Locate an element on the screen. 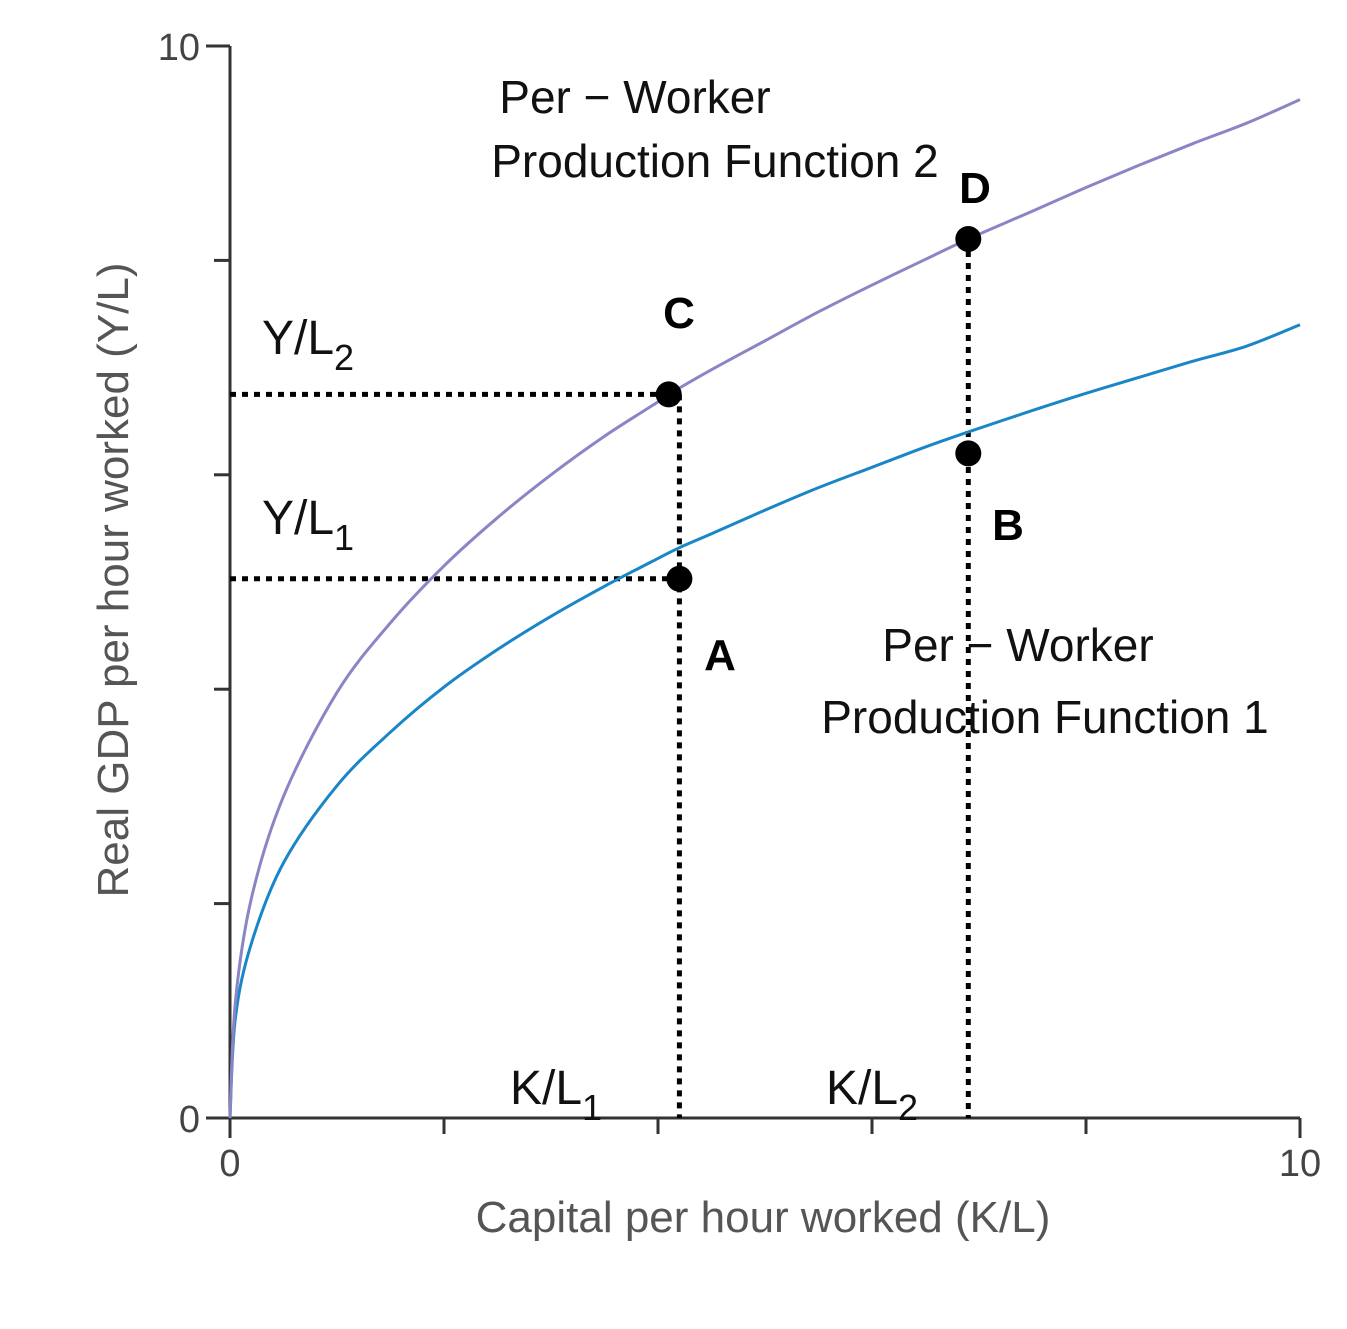  point-label-c: C is located at coordinates (679, 313).